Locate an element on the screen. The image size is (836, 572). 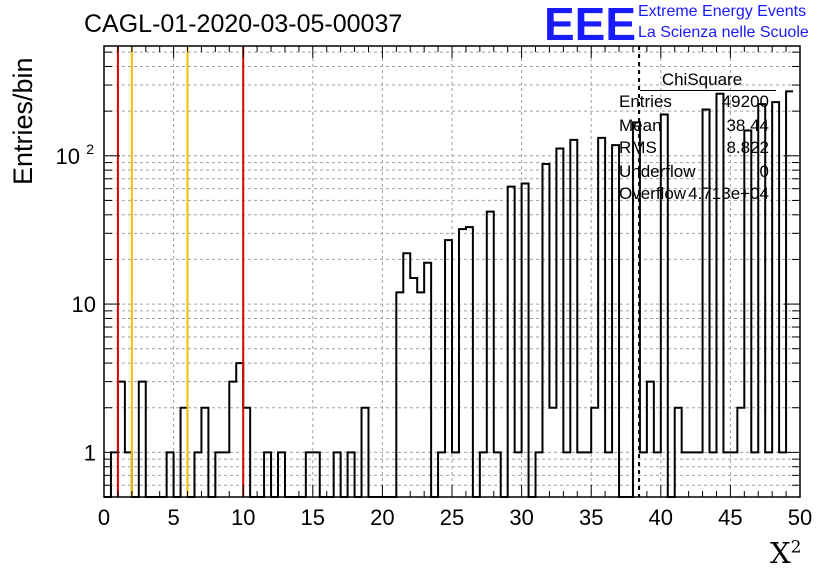
stats-value: 8.822 is located at coordinates (747, 147).